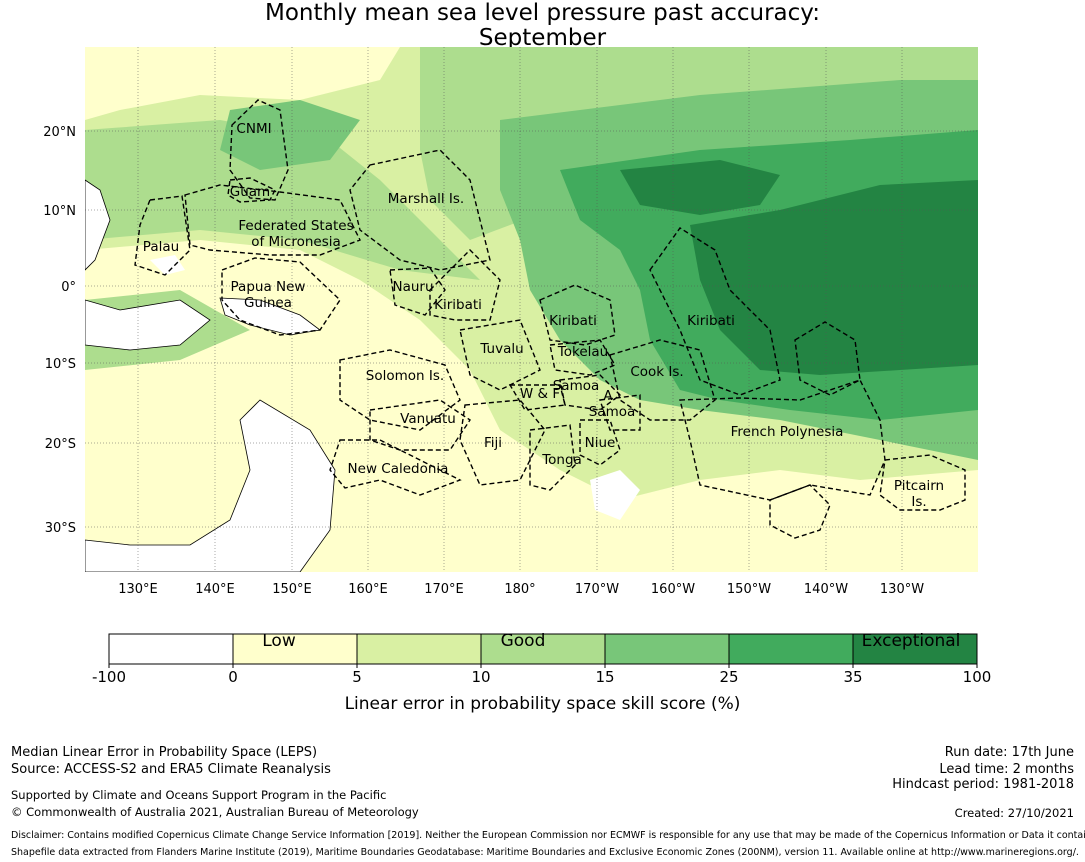 The height and width of the screenshot is (862, 1085). Describe the element at coordinates (59, 211) in the screenshot. I see `lat-tick: 10°N` at that location.